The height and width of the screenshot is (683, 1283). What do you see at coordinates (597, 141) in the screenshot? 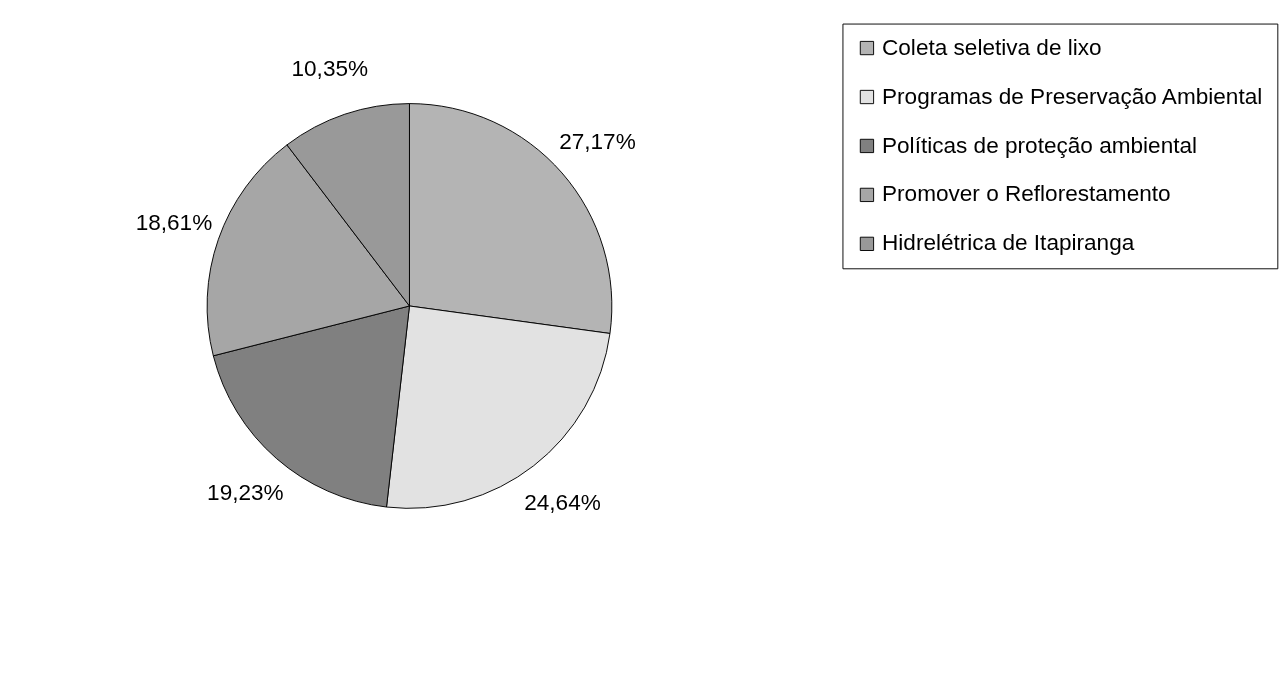
I see `data-label: 27,17%` at bounding box center [597, 141].